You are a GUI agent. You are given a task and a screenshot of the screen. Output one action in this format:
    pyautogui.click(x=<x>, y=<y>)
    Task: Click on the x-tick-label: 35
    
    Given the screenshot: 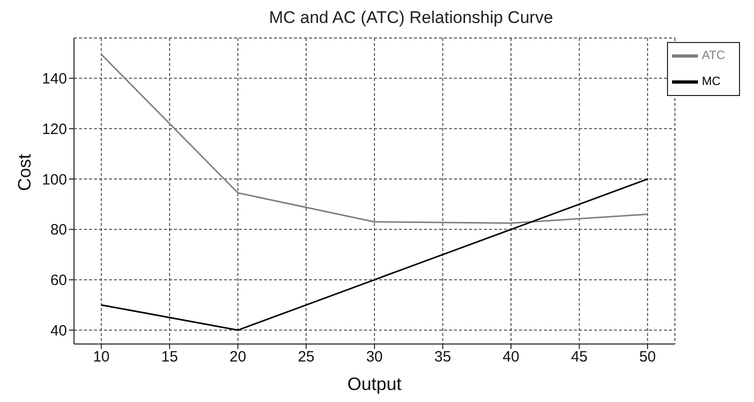 What is the action you would take?
    pyautogui.click(x=443, y=357)
    